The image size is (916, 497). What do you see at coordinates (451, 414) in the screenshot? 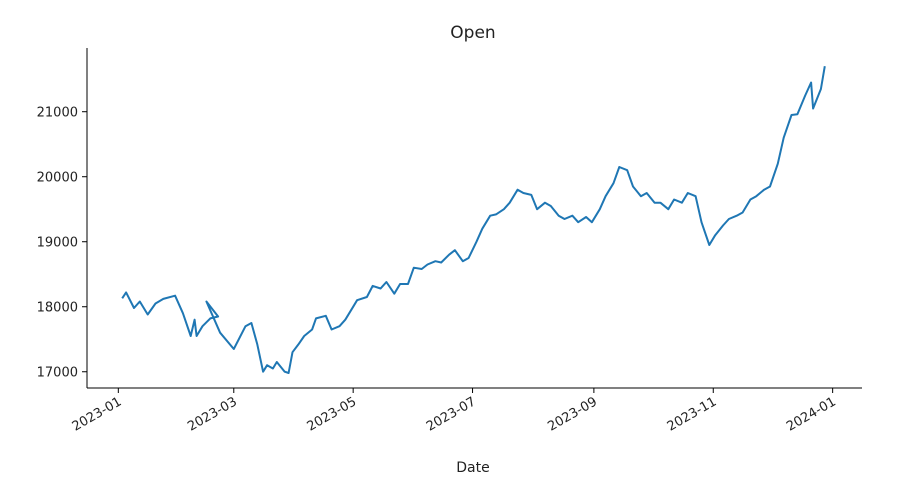
I see `x-tick-label: 2023-07` at bounding box center [451, 414].